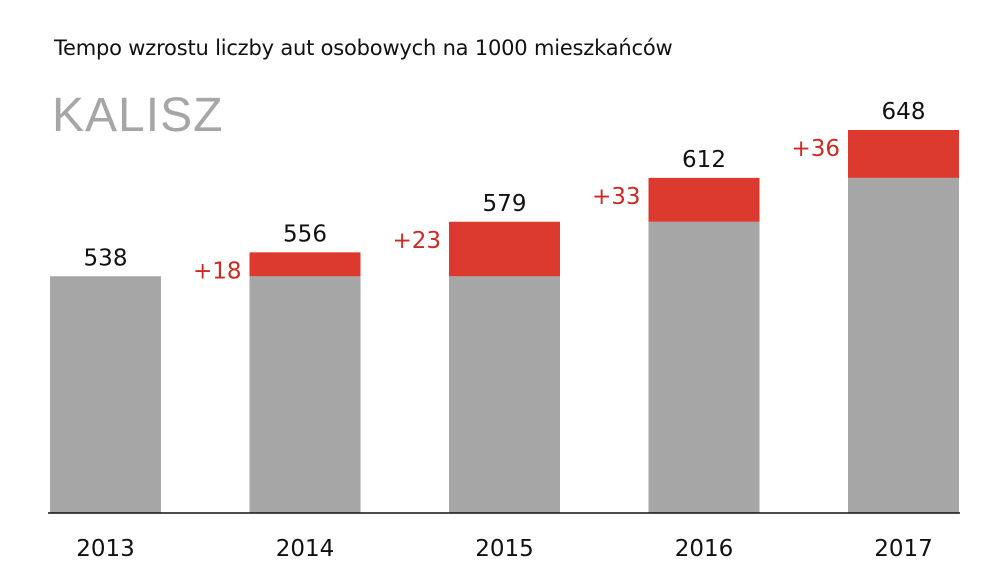 Image resolution: width=1008 pixels, height=570 pixels. I want to click on bar-increase-2016, so click(704, 199).